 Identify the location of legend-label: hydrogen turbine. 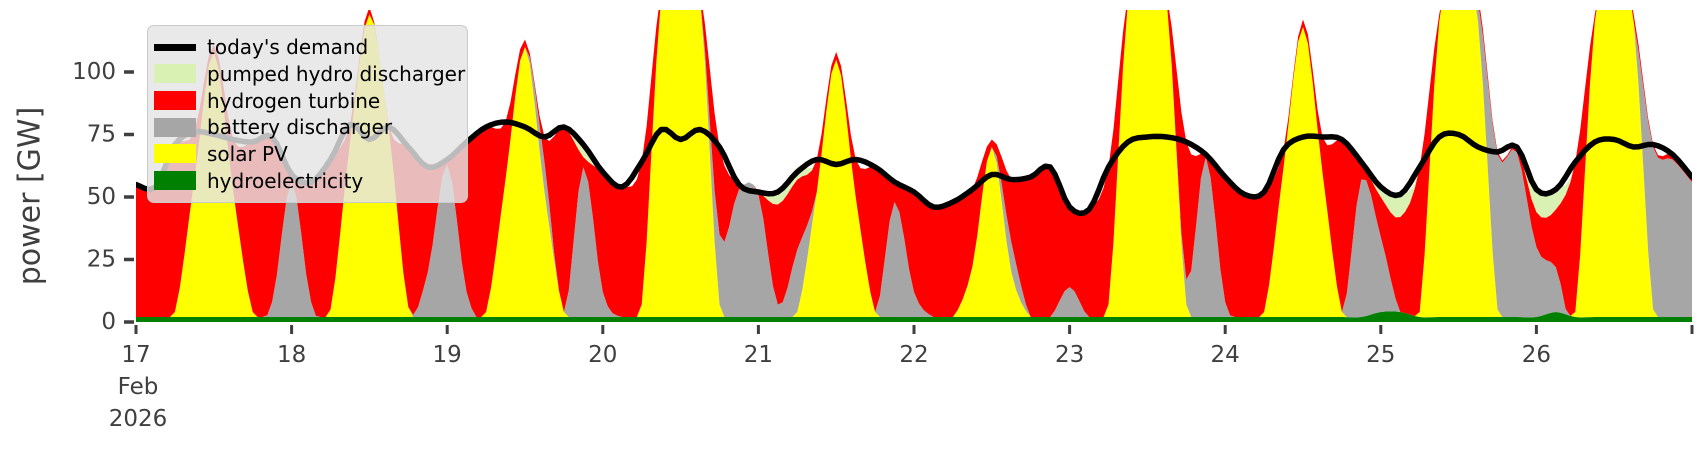
(294, 100).